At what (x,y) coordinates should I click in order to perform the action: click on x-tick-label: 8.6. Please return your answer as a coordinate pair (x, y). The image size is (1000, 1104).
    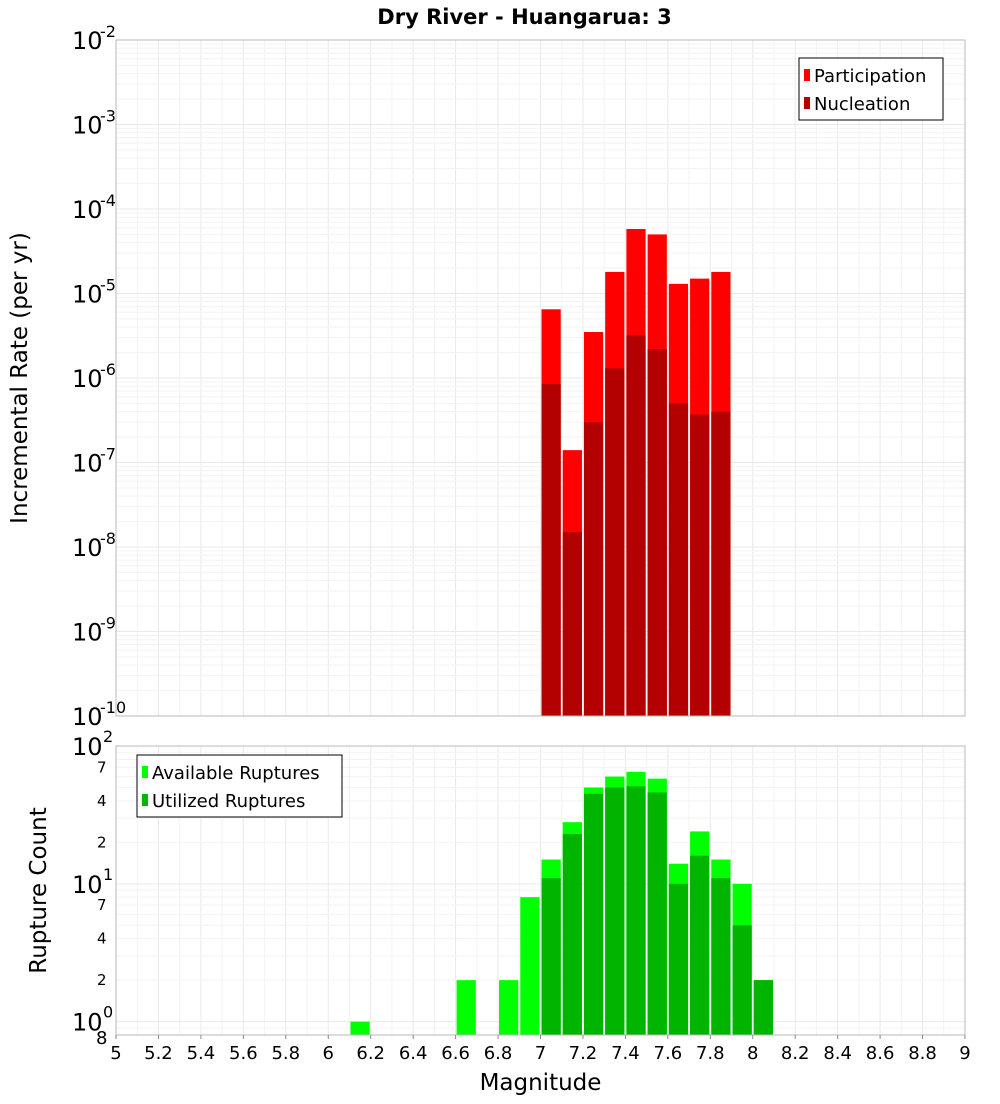
    Looking at the image, I should click on (880, 1053).